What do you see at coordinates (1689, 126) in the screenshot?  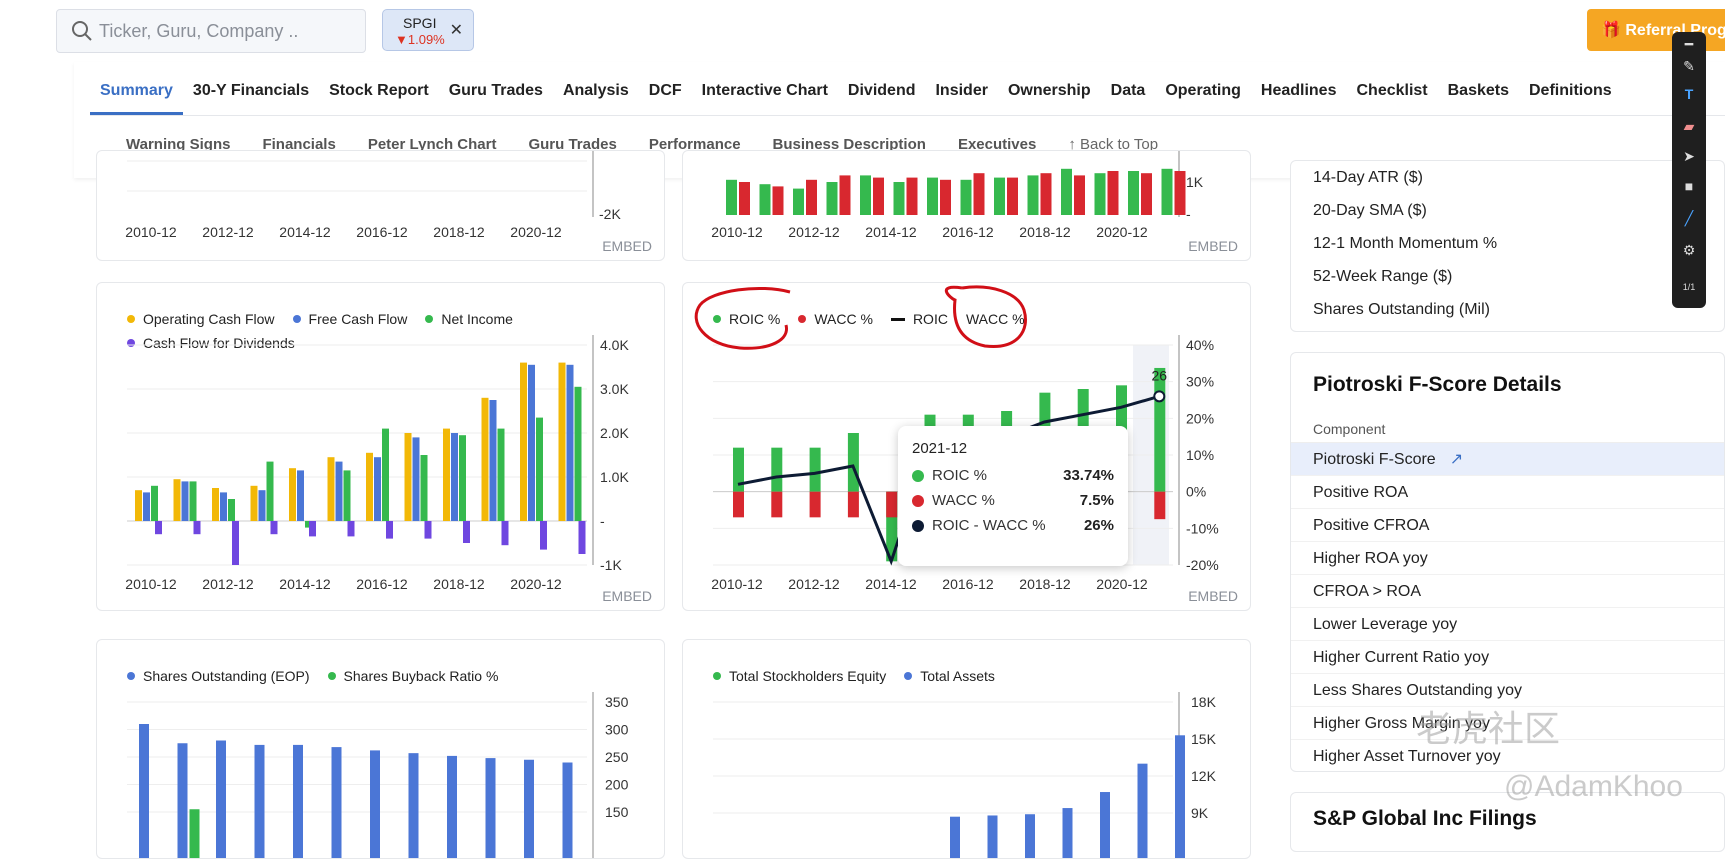 I see `eraser-icon: ▰` at bounding box center [1689, 126].